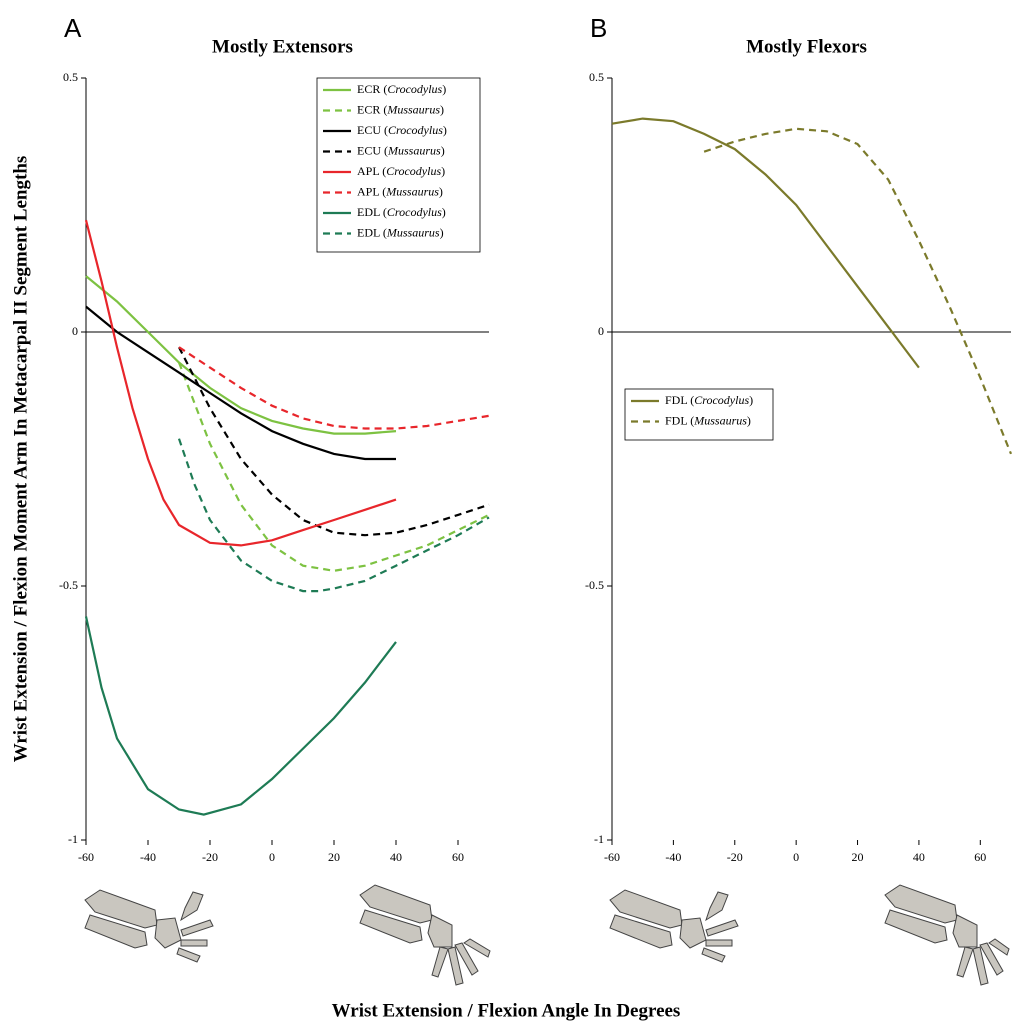 This screenshot has width=1013, height=1032. I want to click on legend-label: EDL (Mussaurus), so click(400, 232).